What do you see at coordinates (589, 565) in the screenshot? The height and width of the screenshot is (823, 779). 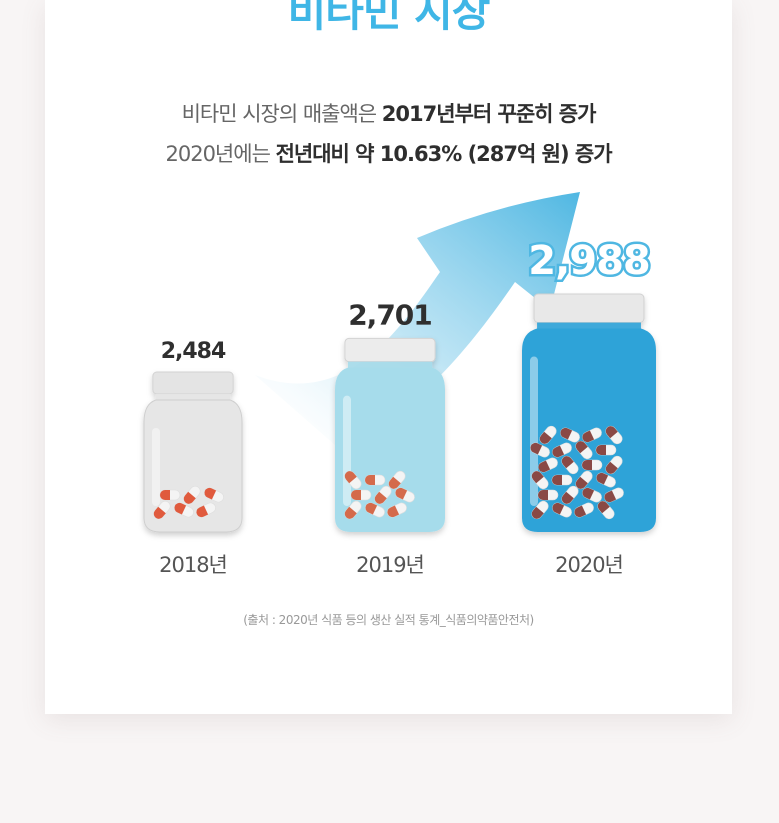 I see `category-label: 2020년` at bounding box center [589, 565].